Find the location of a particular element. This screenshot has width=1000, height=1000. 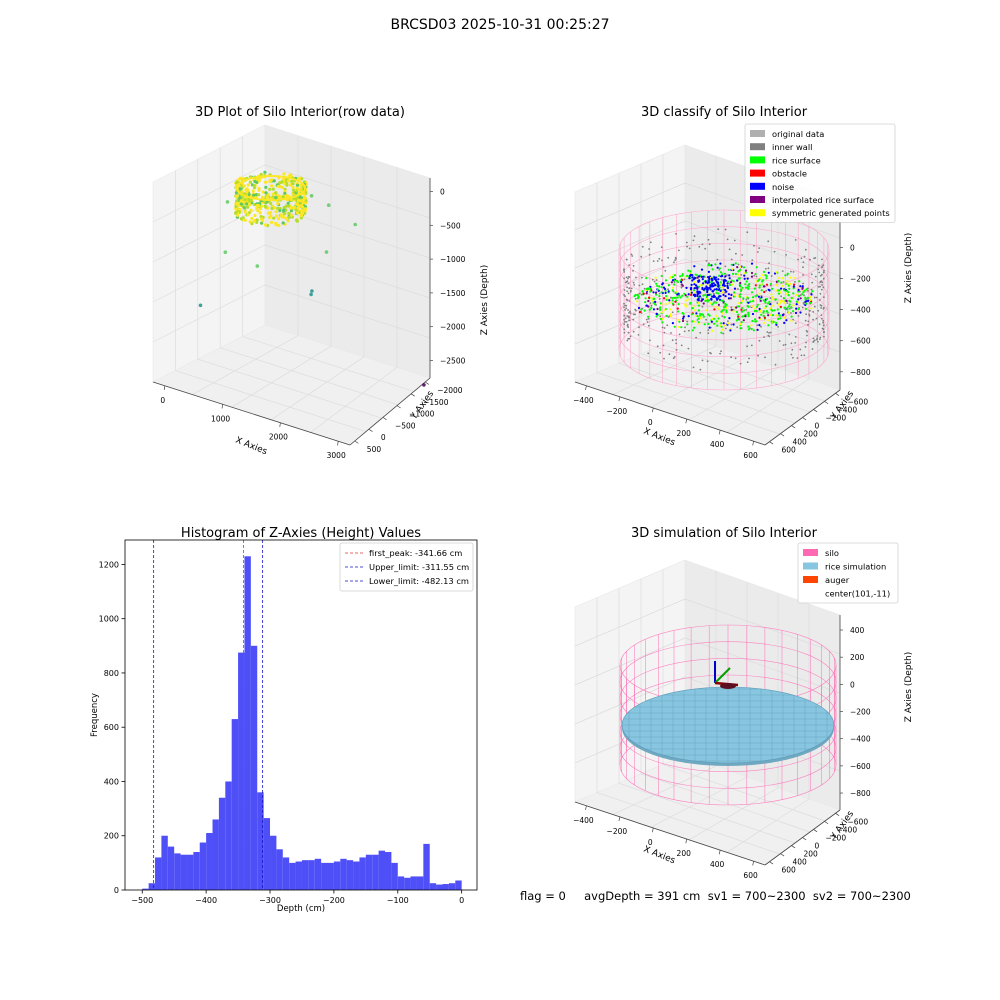

classify-grid-h-left is located at coordinates (630, 244).